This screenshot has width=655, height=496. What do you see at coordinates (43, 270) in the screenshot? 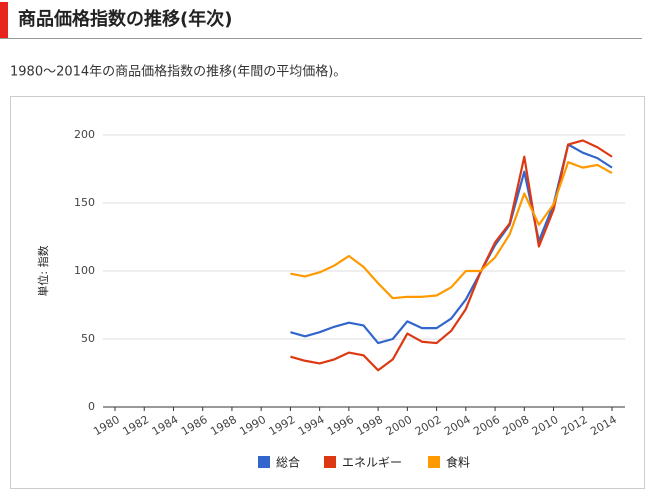
I see `y-axis-label: 単位: 指数` at bounding box center [43, 270].